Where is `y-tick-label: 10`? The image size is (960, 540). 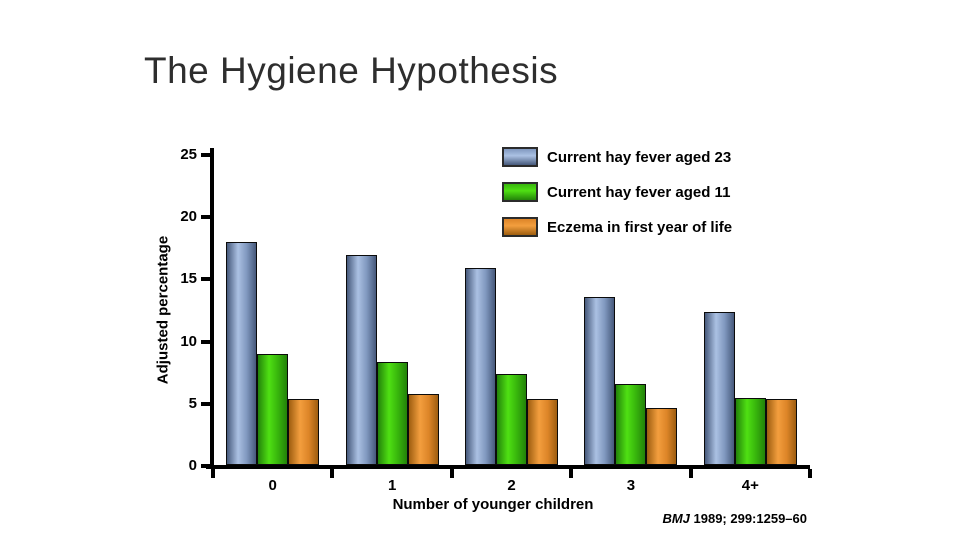 y-tick-label: 10 is located at coordinates (188, 341).